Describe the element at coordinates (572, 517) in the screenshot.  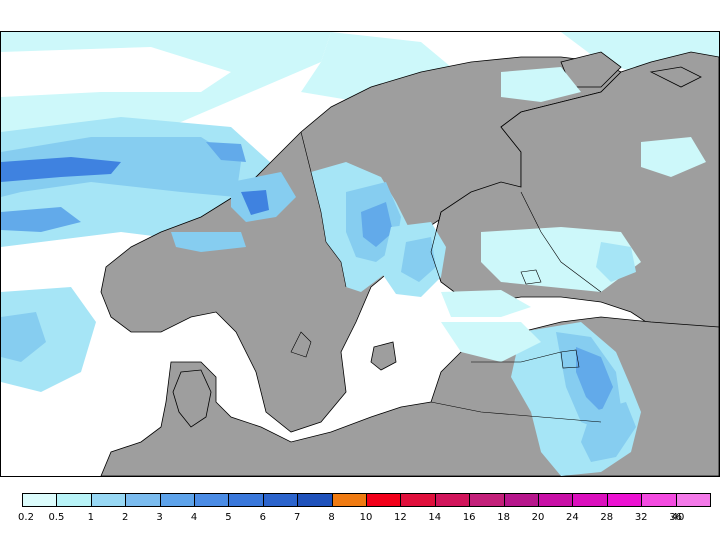
I see `legend-label: 24` at that location.